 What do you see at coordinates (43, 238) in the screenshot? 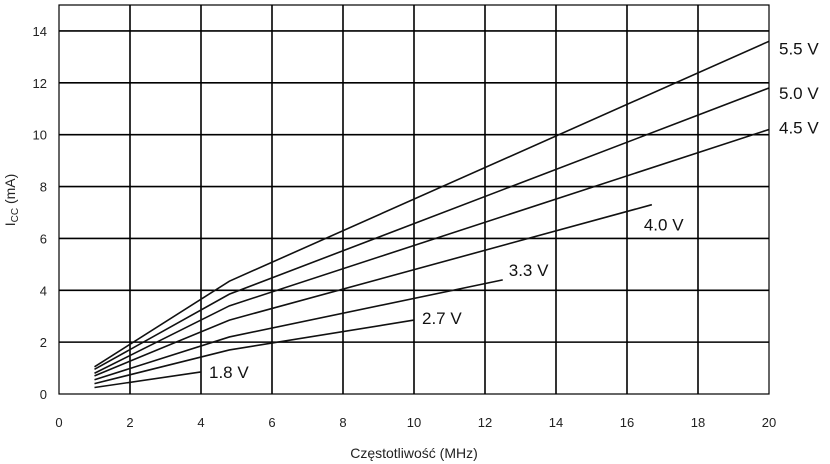
I see `y-tick-label-6: 6` at bounding box center [43, 238].